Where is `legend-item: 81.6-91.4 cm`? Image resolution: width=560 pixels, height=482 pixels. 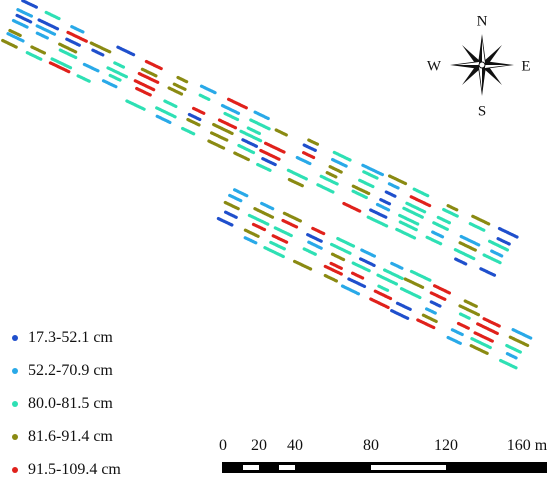 legend-item: 81.6-91.4 cm is located at coordinates (62, 437).